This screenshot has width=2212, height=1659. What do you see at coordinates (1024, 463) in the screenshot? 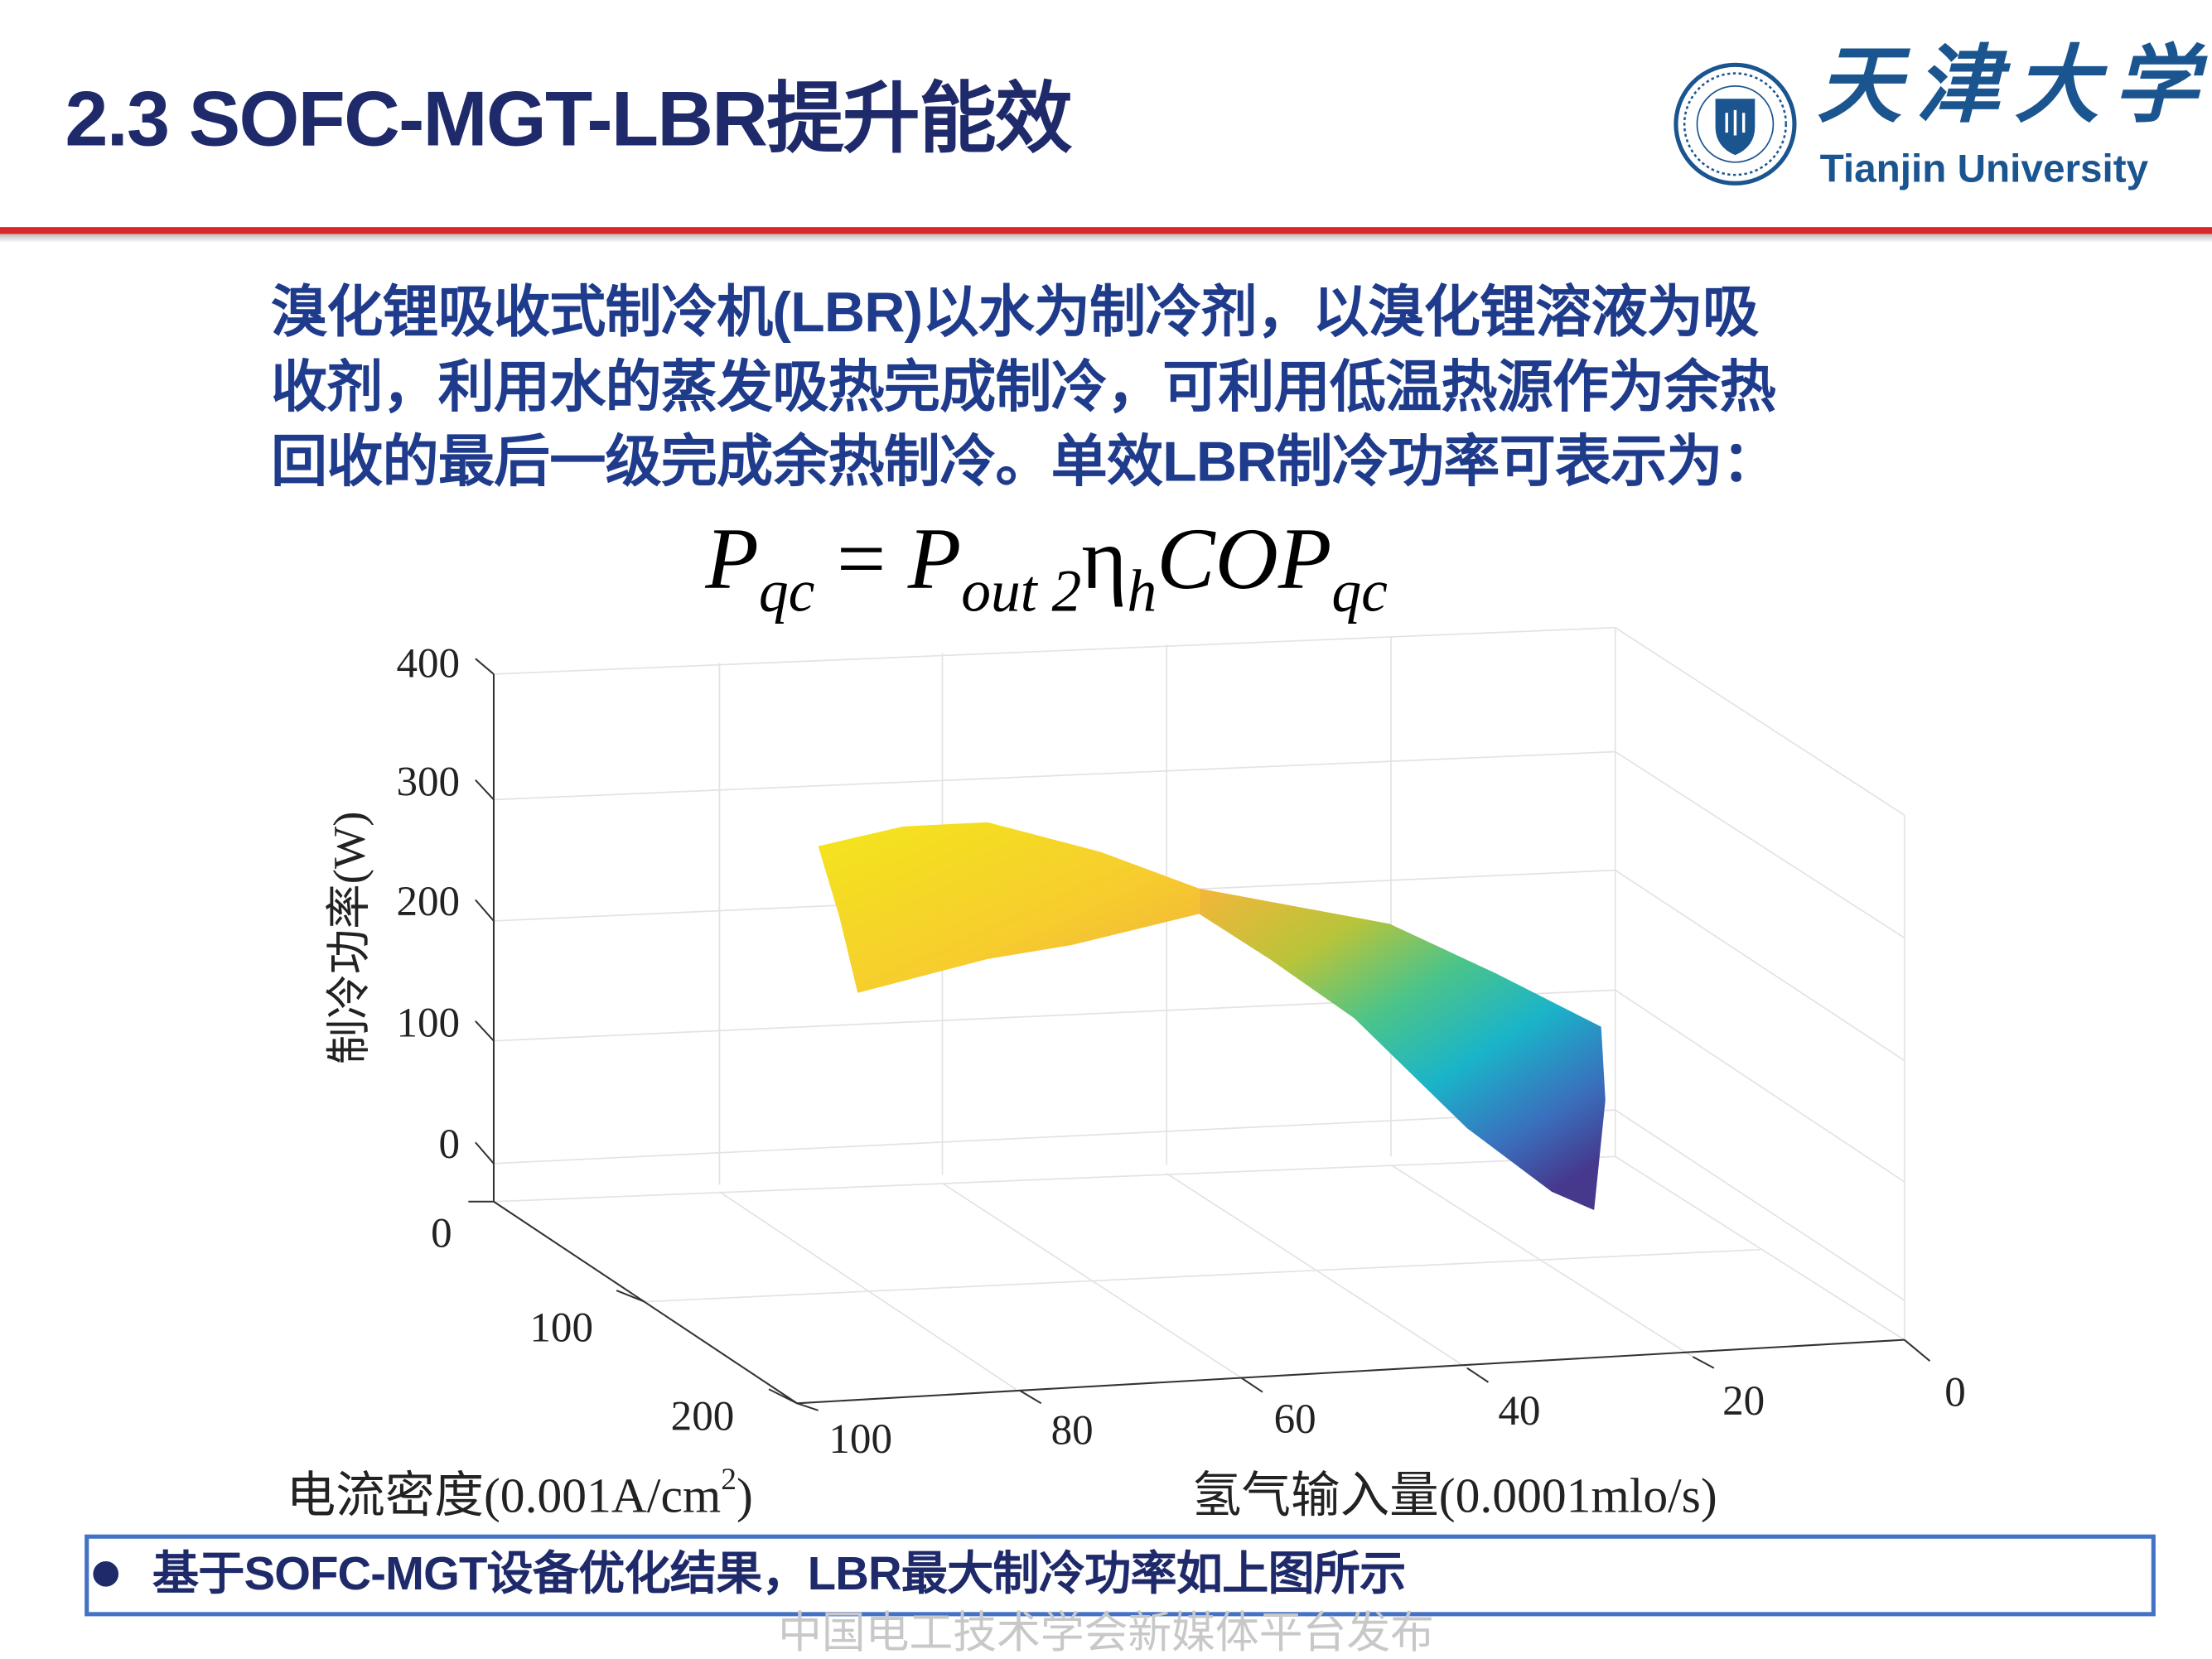
I see `paragraph-line: 回收的最后一级完成余热制冷。单效LBR制冷功率可表示为：` at bounding box center [1024, 463].